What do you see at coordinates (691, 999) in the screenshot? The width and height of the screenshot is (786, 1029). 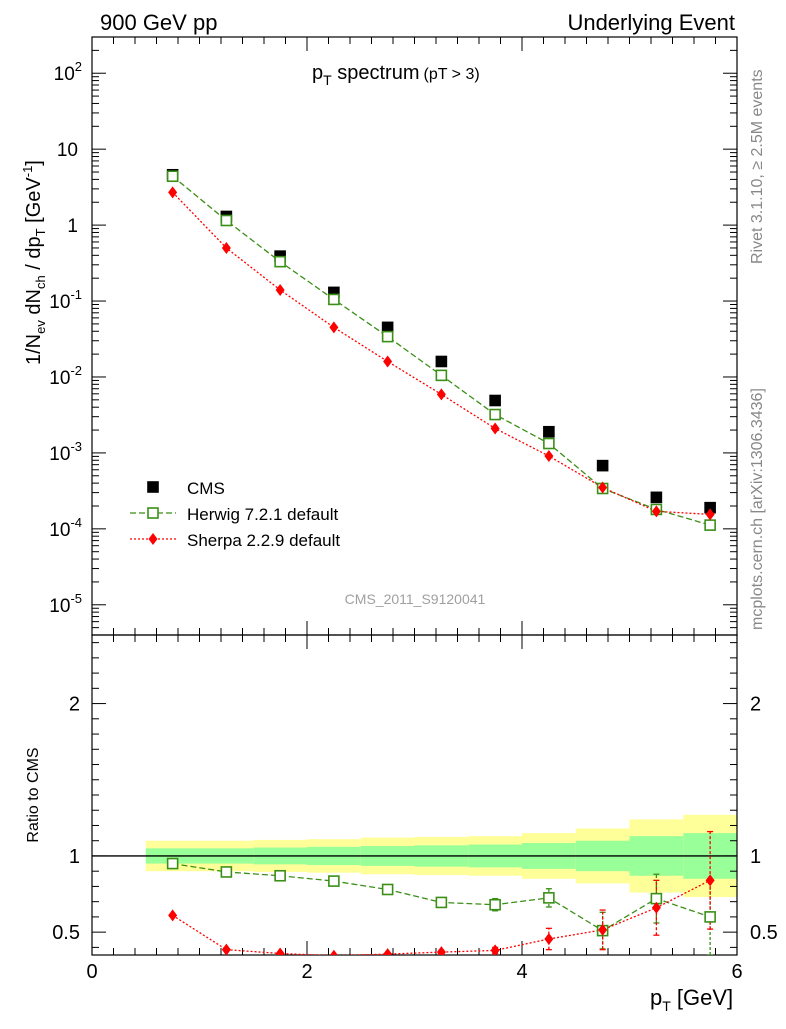 I see `x-axis-label: pT [GeV]` at bounding box center [691, 999].